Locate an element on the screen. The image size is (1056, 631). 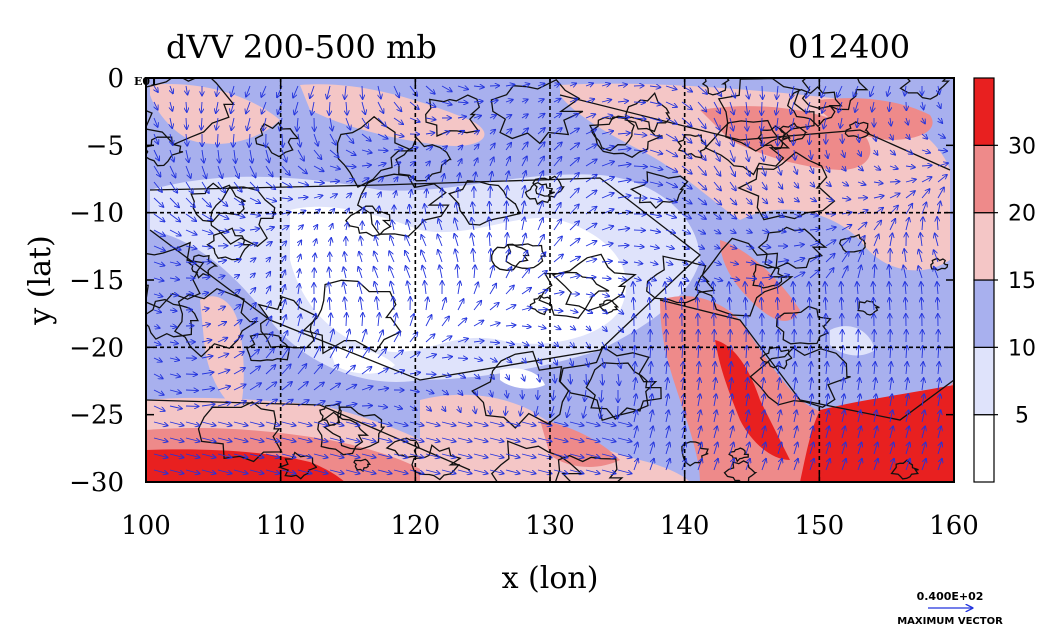
colorbar-swatch is located at coordinates (984, 246).